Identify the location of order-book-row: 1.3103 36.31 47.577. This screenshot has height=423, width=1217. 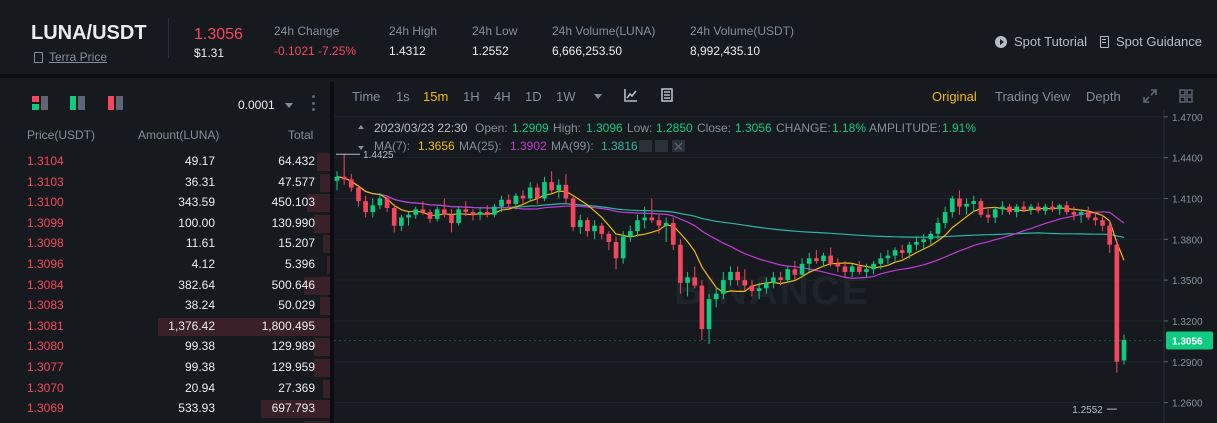
(165, 183).